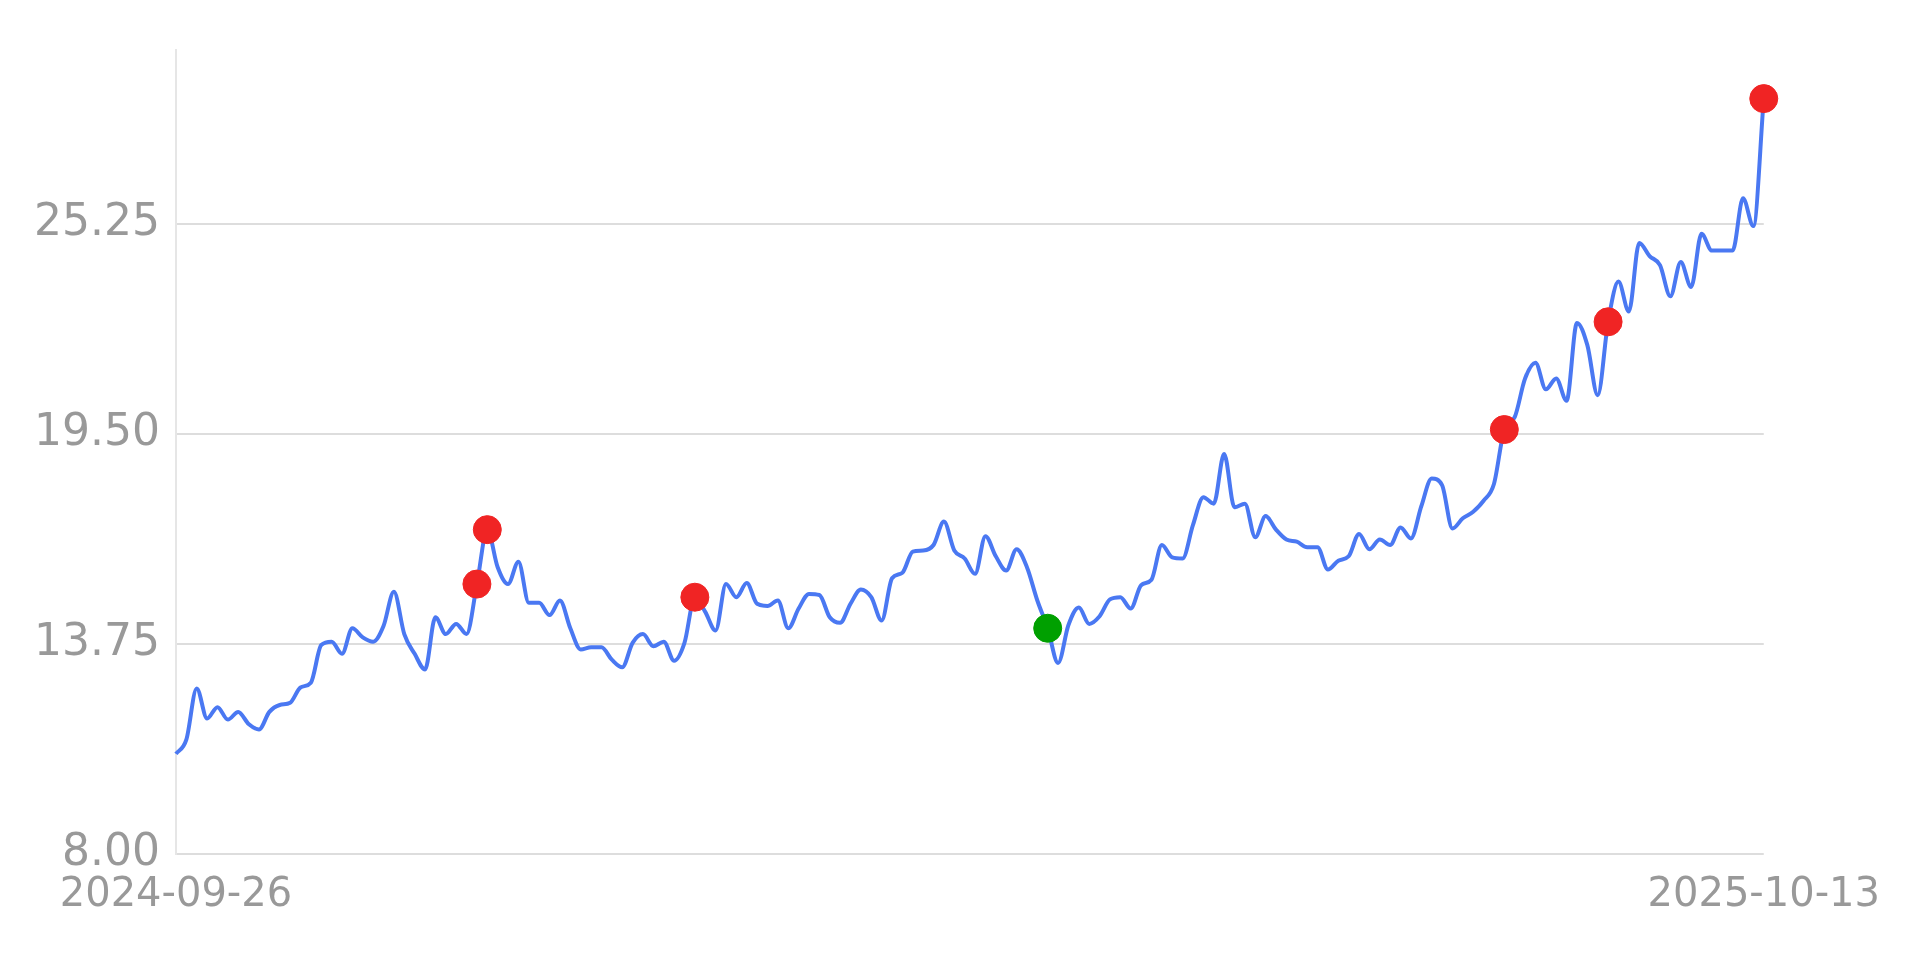 Image resolution: width=1920 pixels, height=972 pixels. Describe the element at coordinates (96, 430) in the screenshot. I see `y-tick-label: 19.50` at that location.